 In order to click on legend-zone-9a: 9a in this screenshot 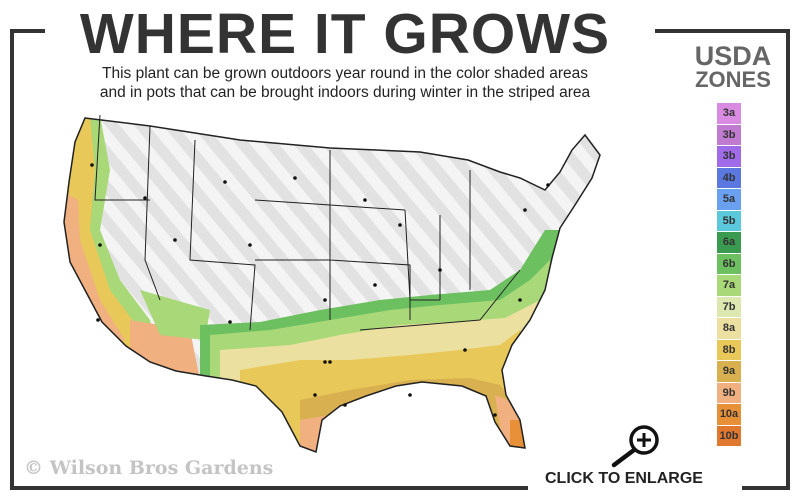, I will do `click(729, 371)`.